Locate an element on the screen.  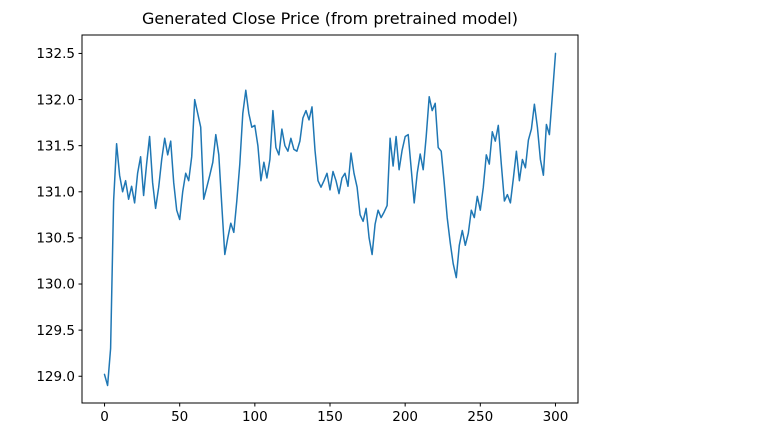
x-tick-label: 300 is located at coordinates (556, 417).